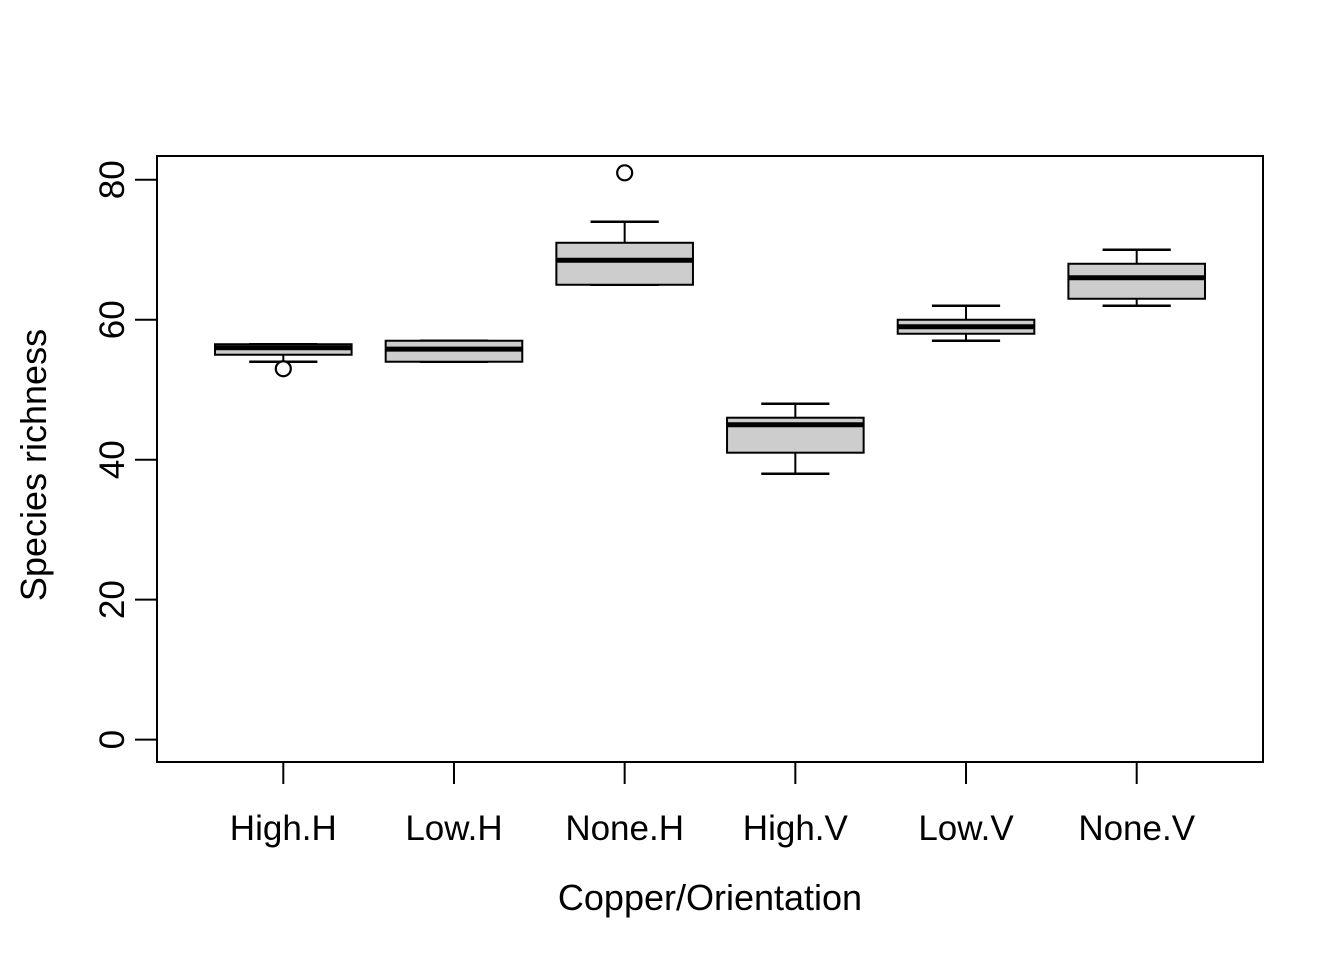  Describe the element at coordinates (112, 459) in the screenshot. I see `y-tick-label: 40` at that location.